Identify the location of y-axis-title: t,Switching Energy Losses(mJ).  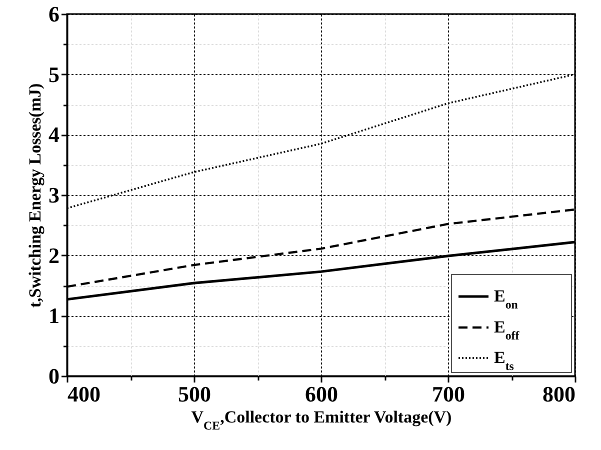
(35, 195).